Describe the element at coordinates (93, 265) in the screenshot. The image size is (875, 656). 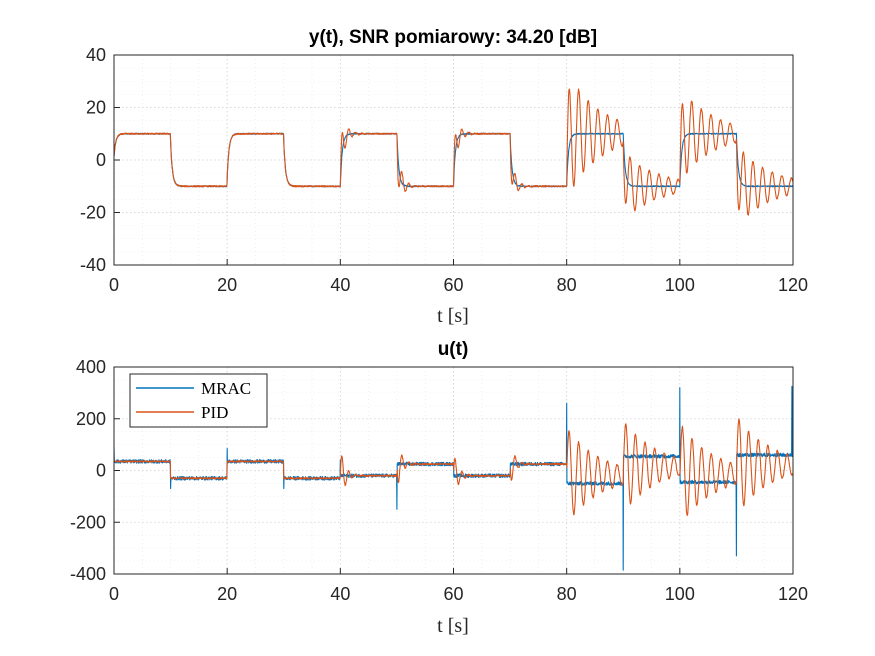
I see `y-tick-label: -40` at that location.